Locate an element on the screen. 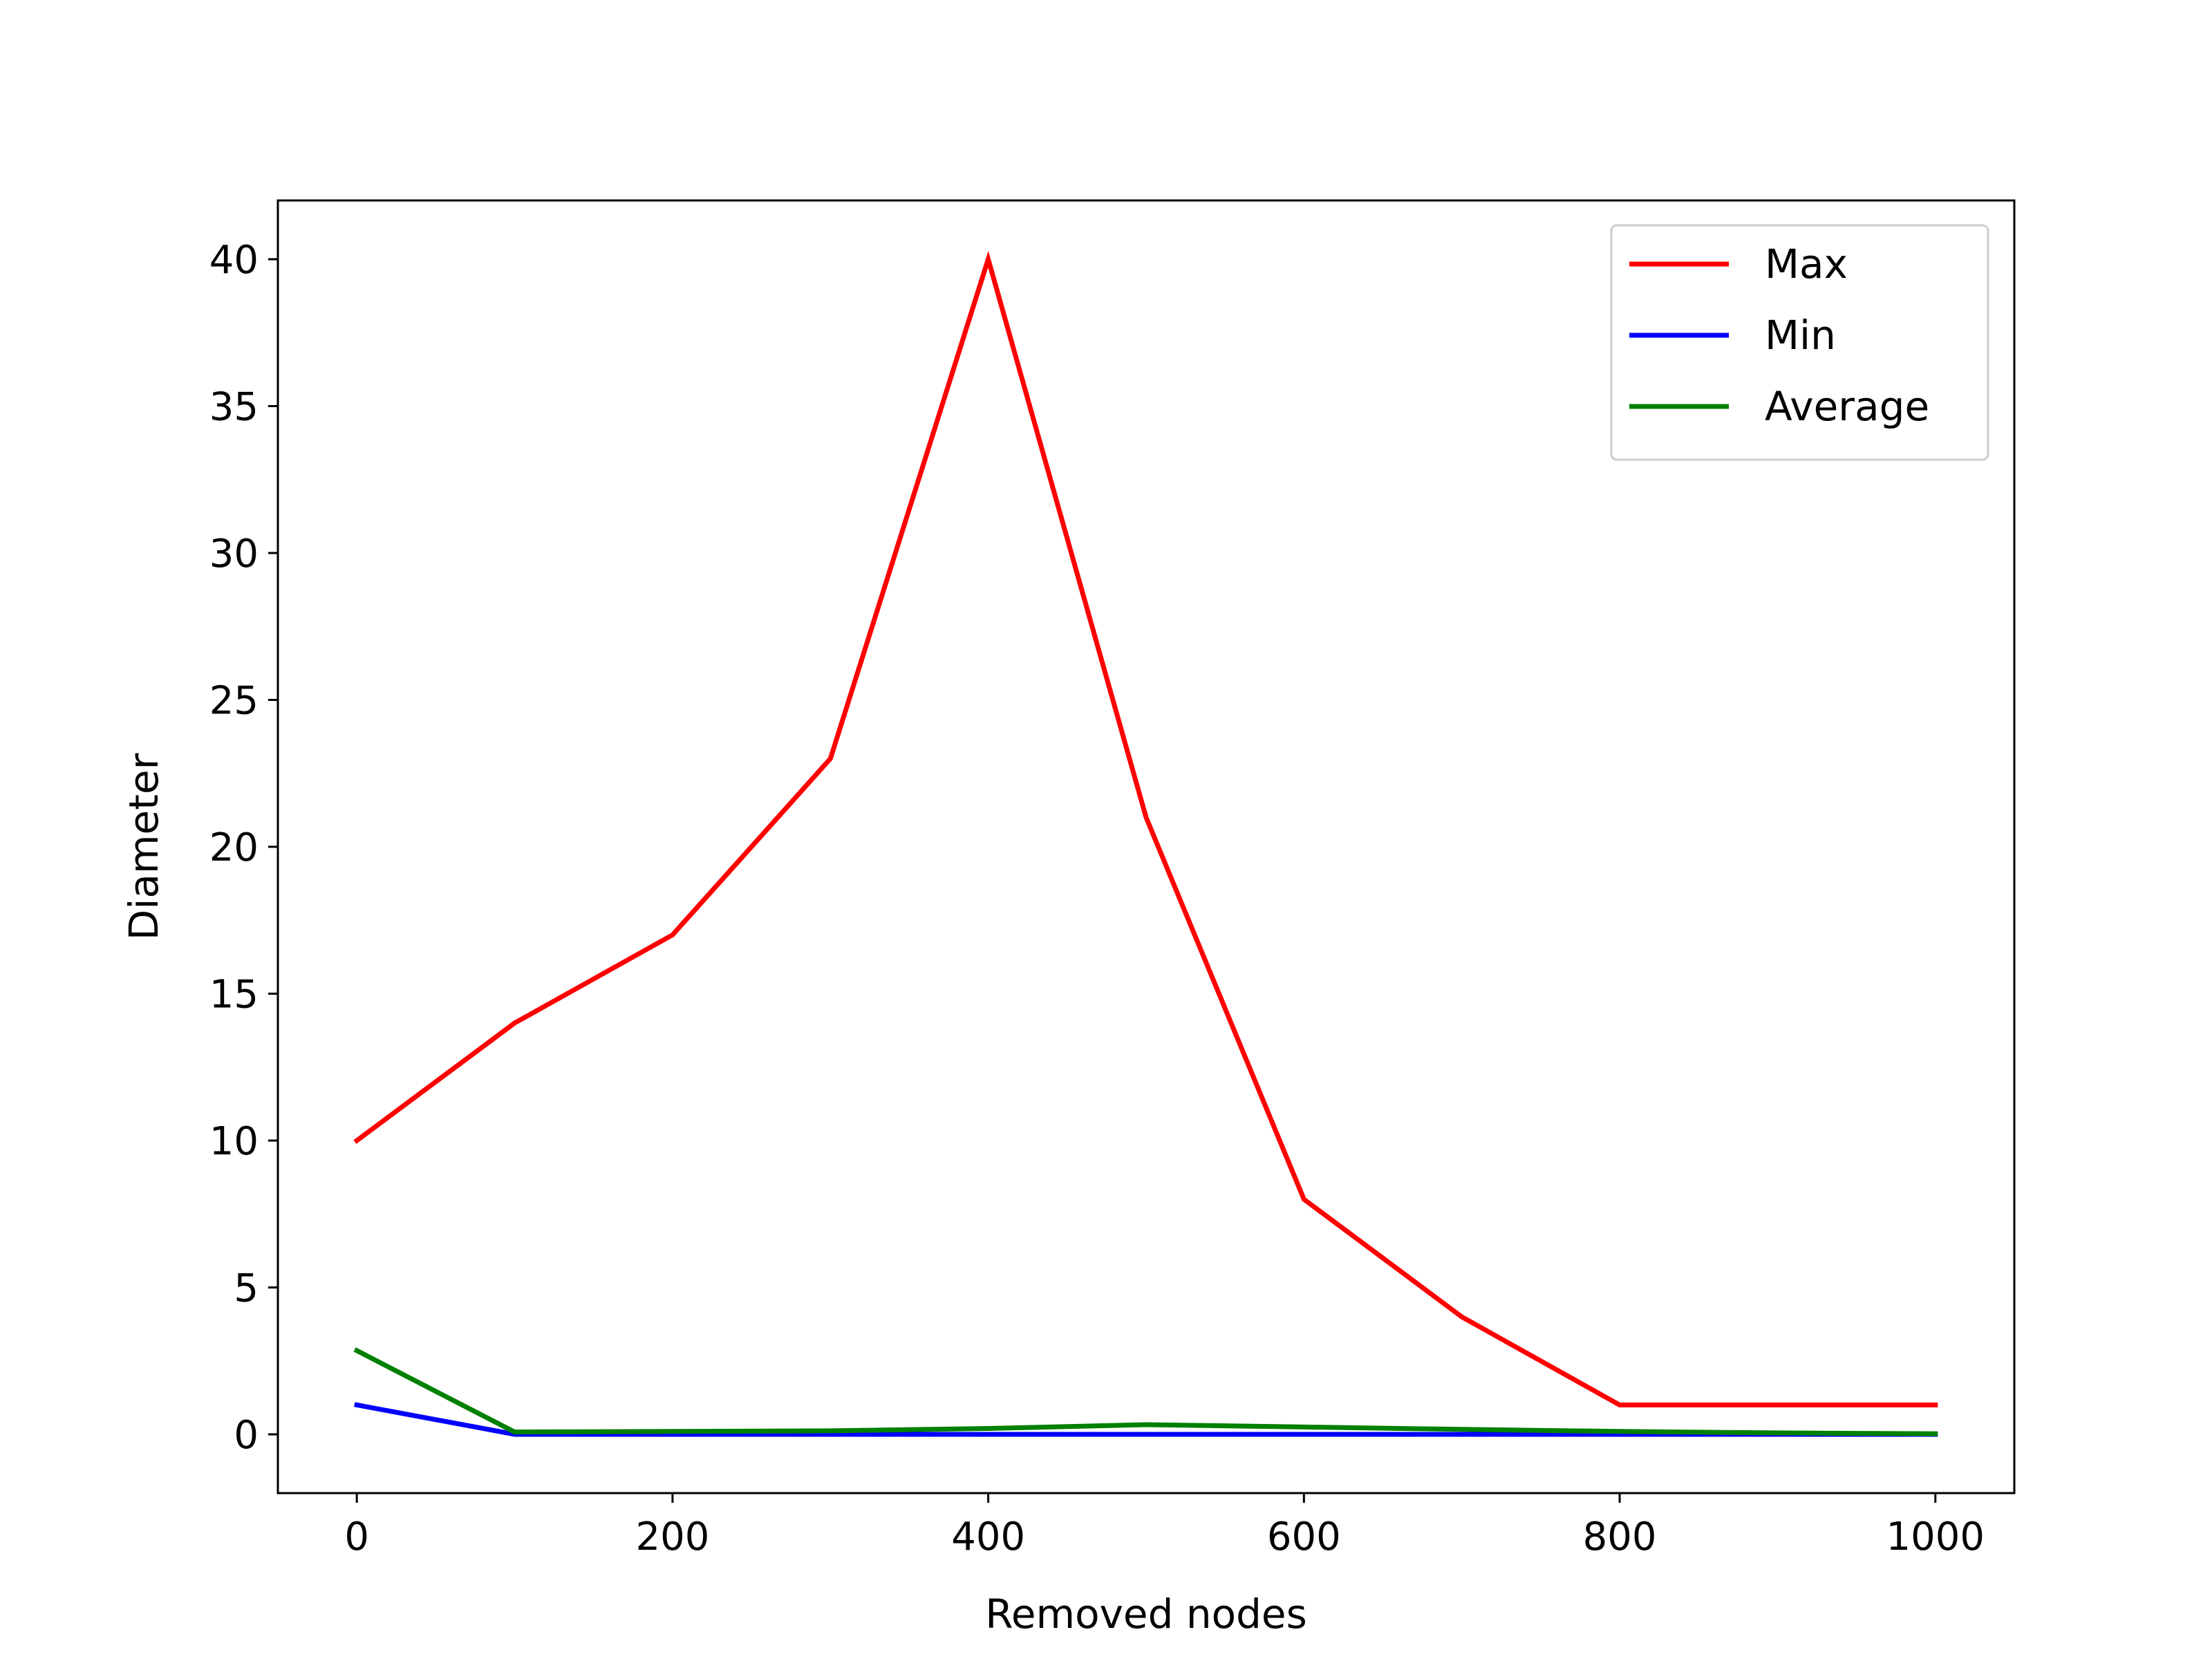 The height and width of the screenshot is (1659, 2212). legend: Max Min Average is located at coordinates (1799, 342).